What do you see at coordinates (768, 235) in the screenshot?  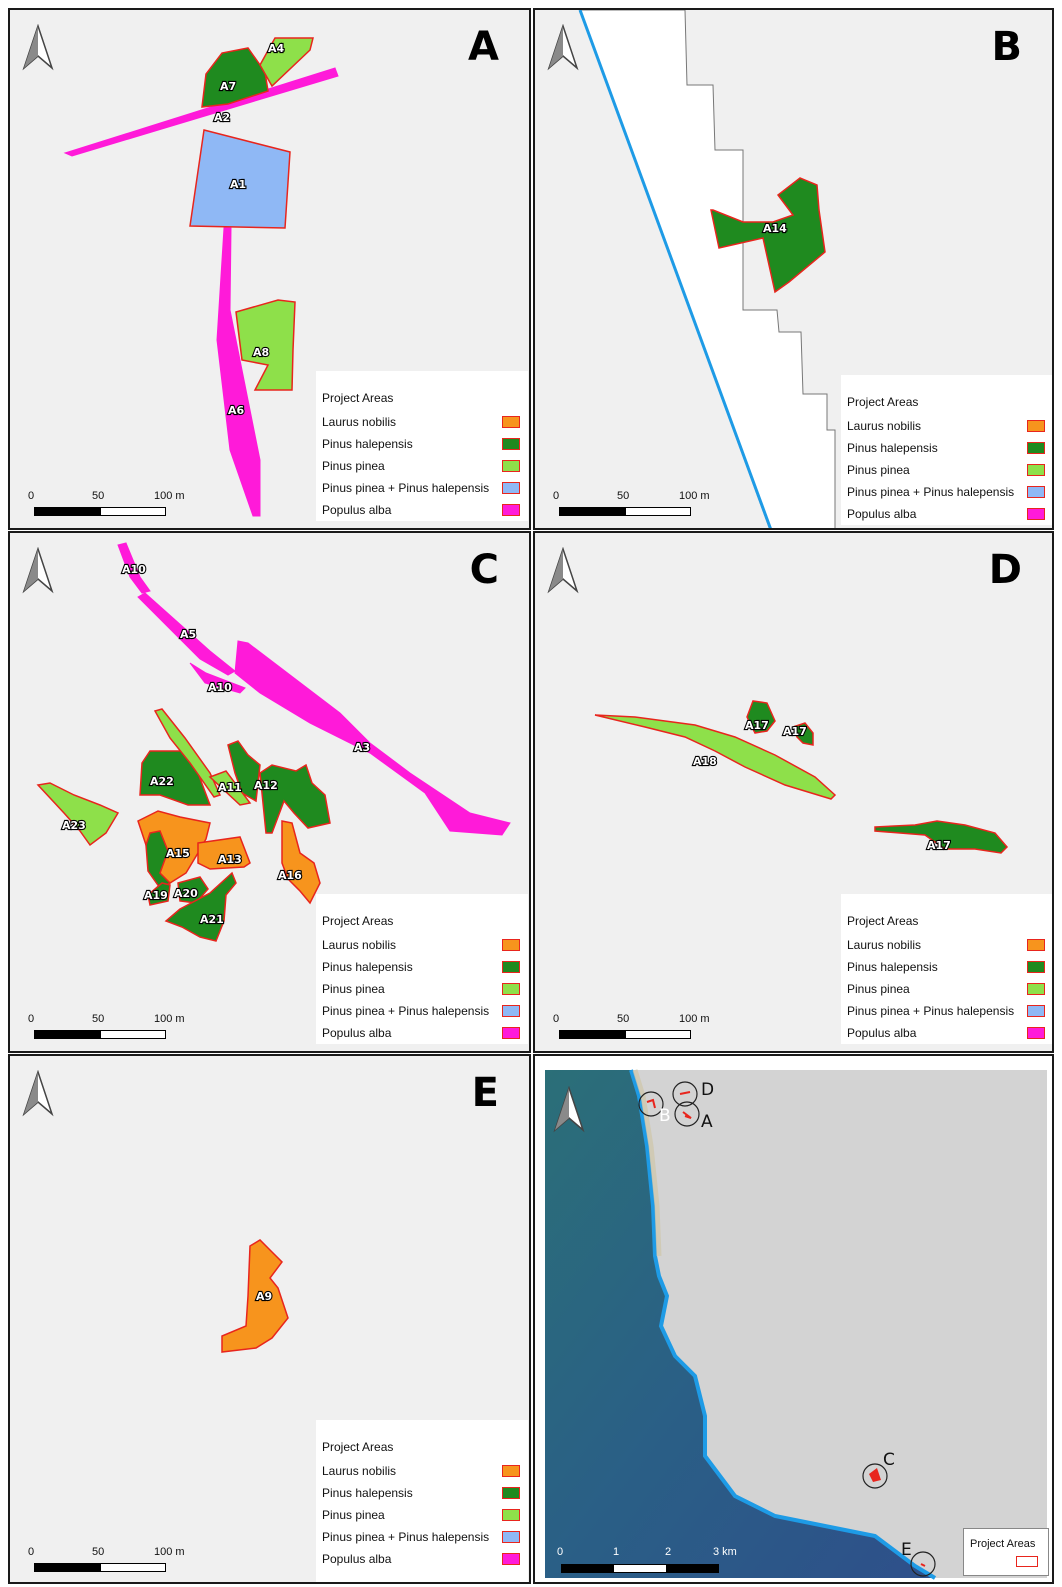 I see `area-a14` at bounding box center [768, 235].